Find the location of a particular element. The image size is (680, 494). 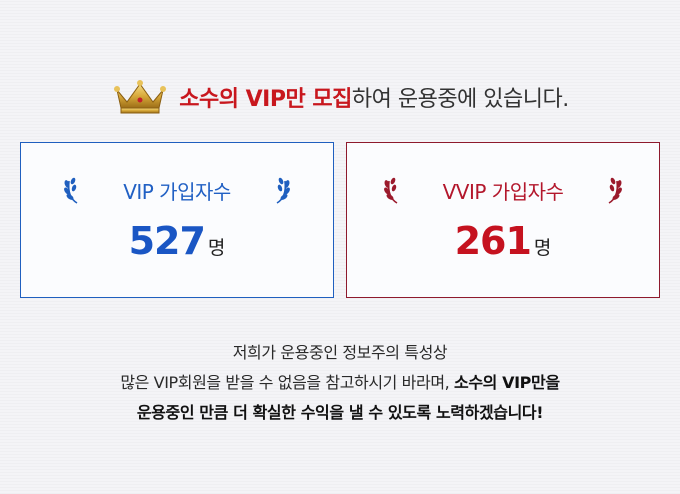

vip-title: VIP 가입자수 is located at coordinates (177, 191).